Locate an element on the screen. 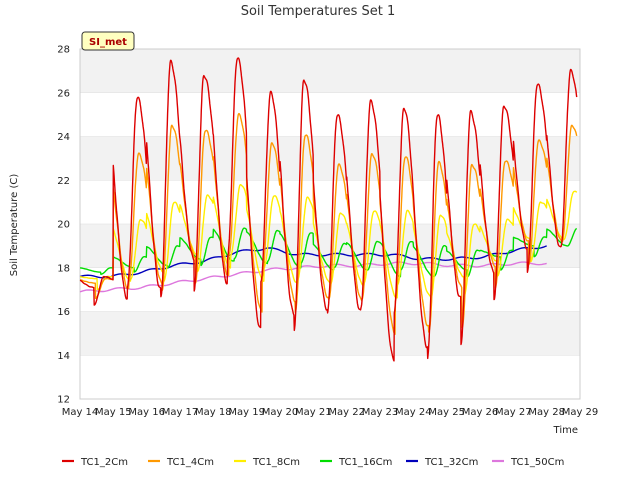 The image size is (640, 480). y-axis-ticks: 12 14 16 18 20 22 24 26 28 is located at coordinates (63, 225).